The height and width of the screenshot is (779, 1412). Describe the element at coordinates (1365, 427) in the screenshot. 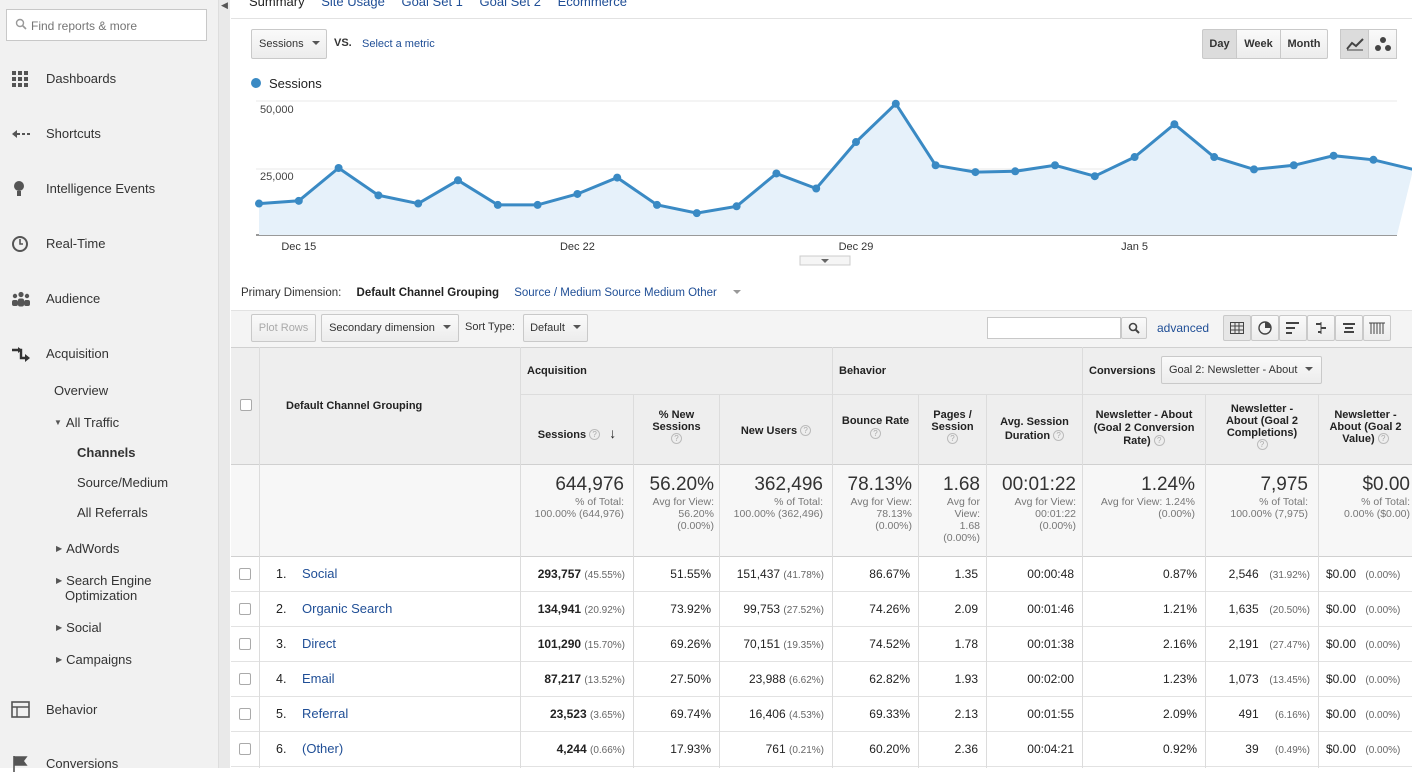

I see `goal-value-column-header: Newsletter - About (Goal 2 Value) ?` at that location.